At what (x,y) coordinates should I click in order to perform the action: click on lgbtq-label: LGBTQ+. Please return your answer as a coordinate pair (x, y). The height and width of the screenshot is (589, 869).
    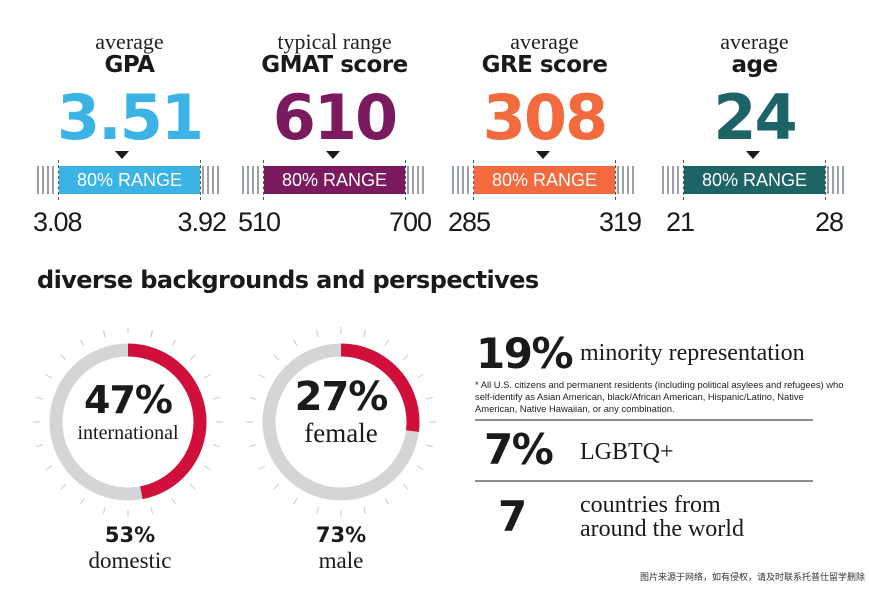
    Looking at the image, I should click on (627, 452).